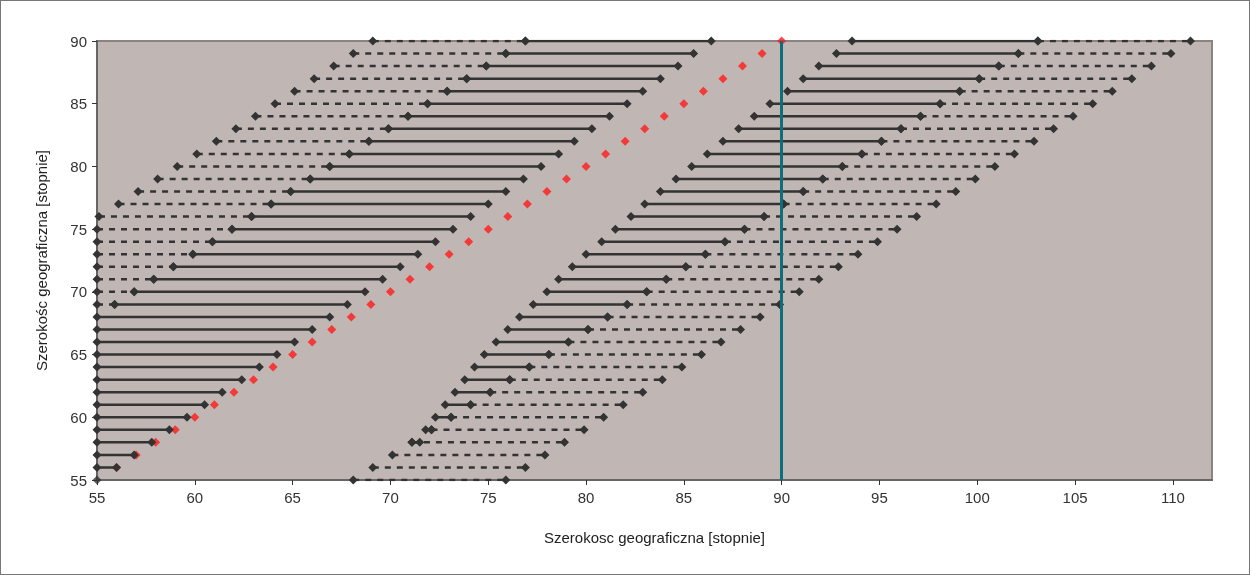  Describe the element at coordinates (654, 537) in the screenshot. I see `x-axis-title: Szerokosc geograficzna [stopnie]` at that location.